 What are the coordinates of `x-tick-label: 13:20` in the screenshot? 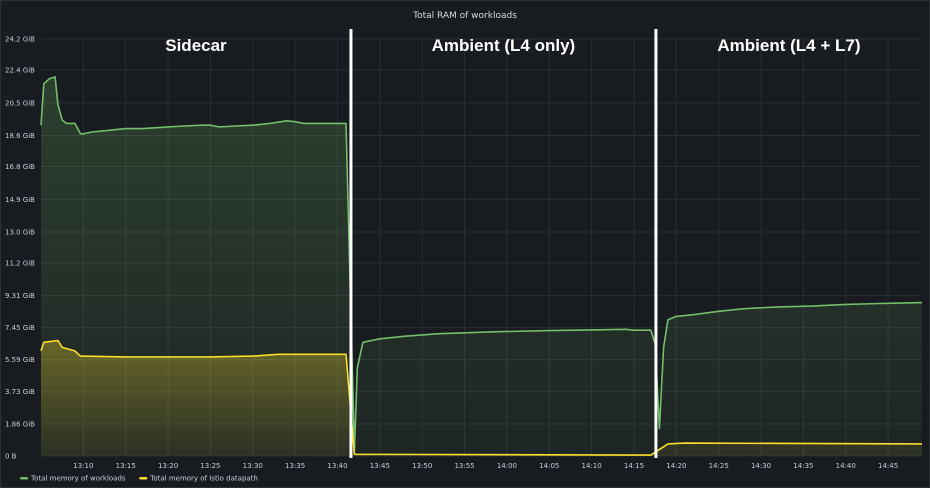 It's located at (168, 466).